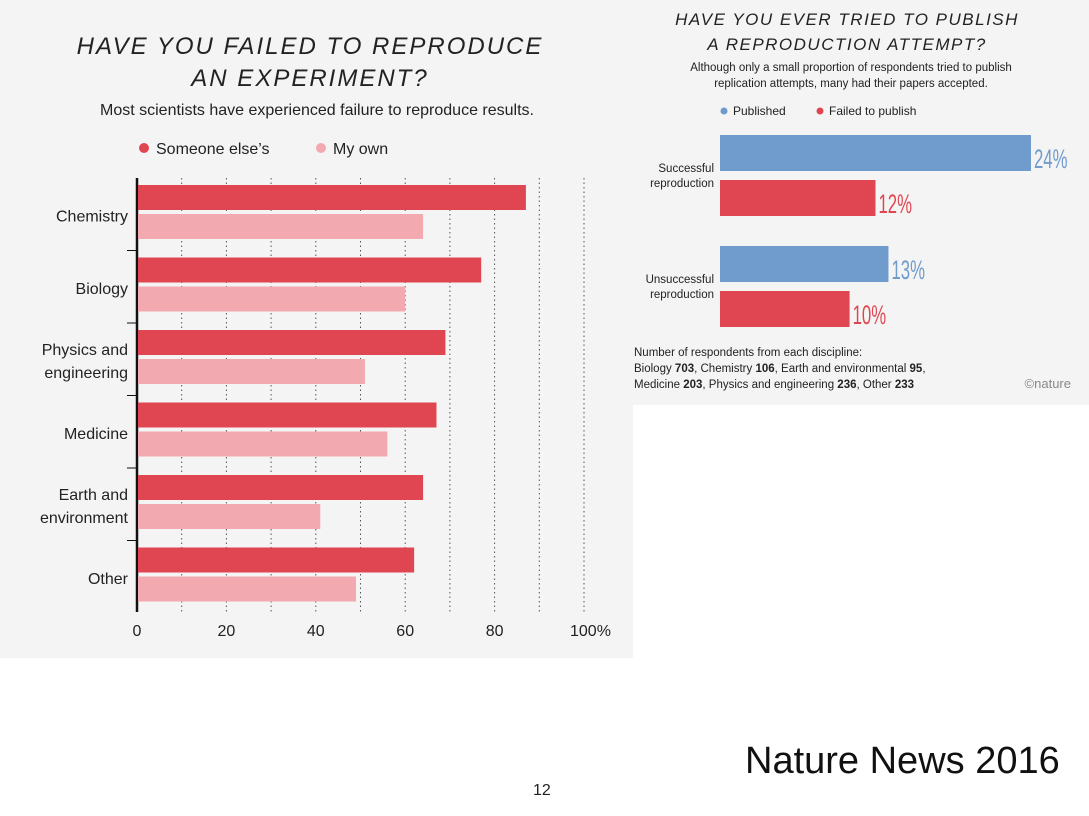 This screenshot has height=816, width=1089. What do you see at coordinates (144, 148) in the screenshot?
I see `legend-swatch-someone-else` at bounding box center [144, 148].